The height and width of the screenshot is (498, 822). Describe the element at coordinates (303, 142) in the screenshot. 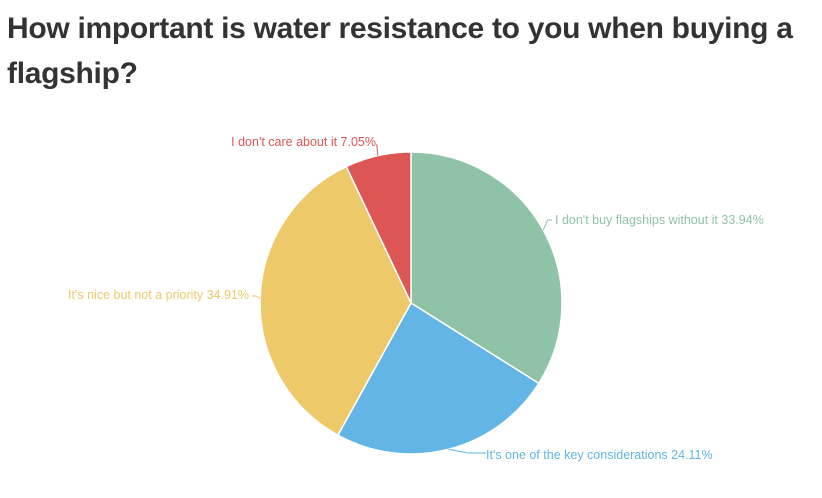

I see `slice-label: I don't care about it 7.05%` at that location.